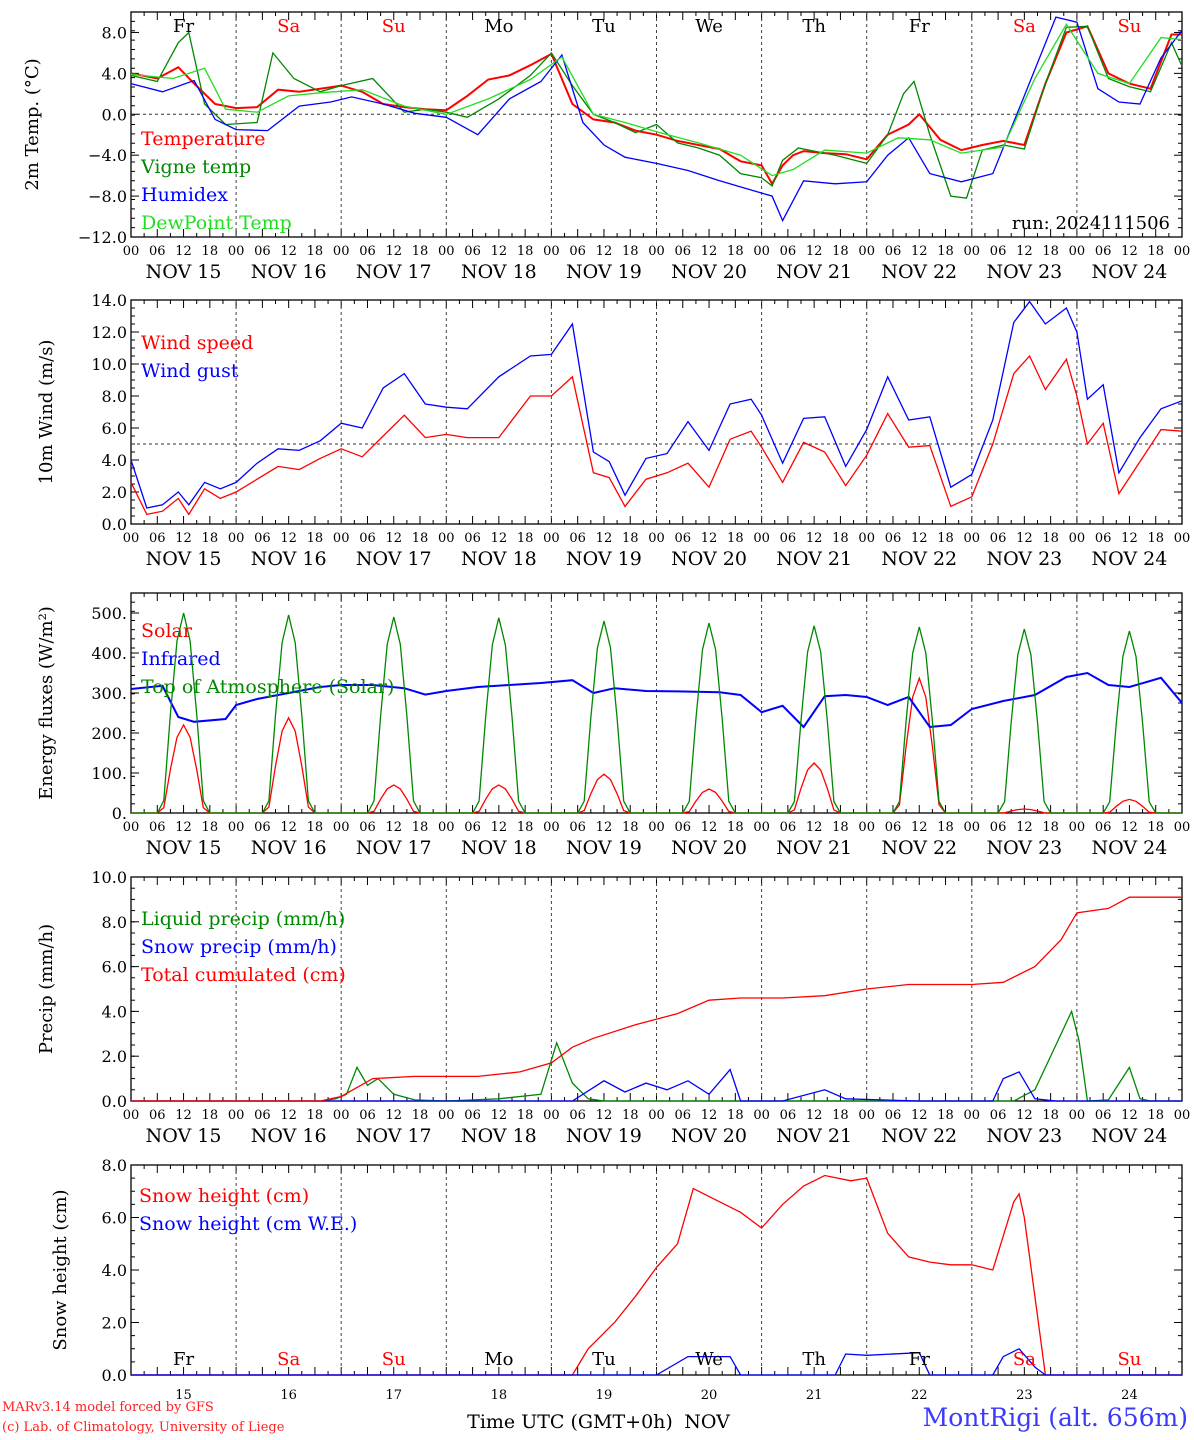 This screenshot has width=1194, height=1440. Describe the element at coordinates (197, 343) in the screenshot. I see `legend-entry: Wind speed` at that location.